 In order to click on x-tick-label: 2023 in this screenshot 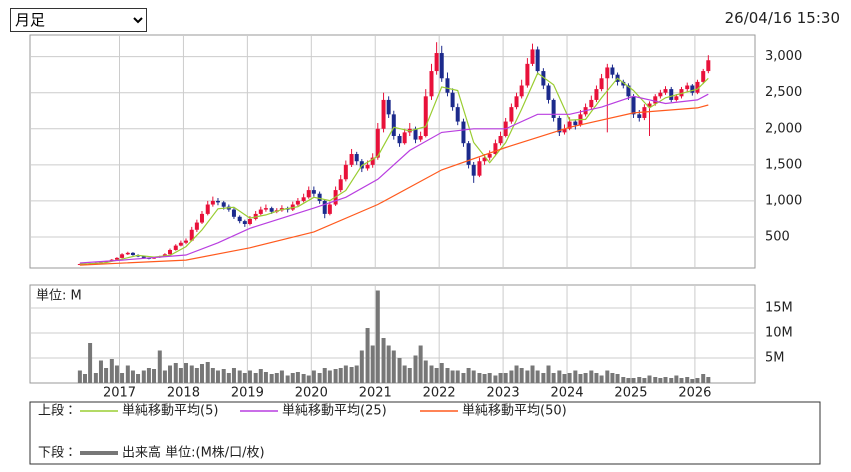, I will do `click(503, 393)`.